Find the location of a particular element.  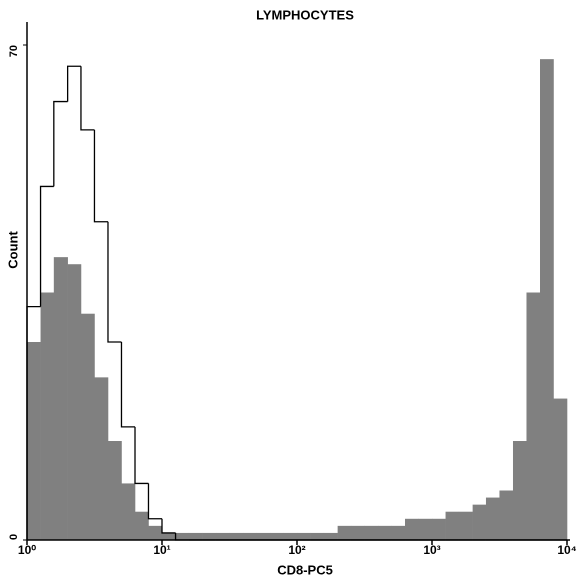

chart-title: LYMPHOCYTES is located at coordinates (305, 14).